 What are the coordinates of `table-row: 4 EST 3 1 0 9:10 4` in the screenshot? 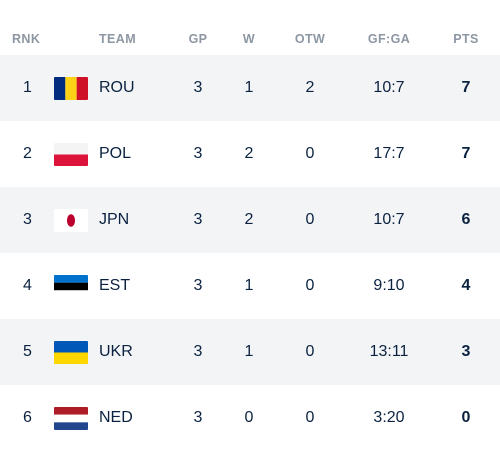 It's located at (250, 286).